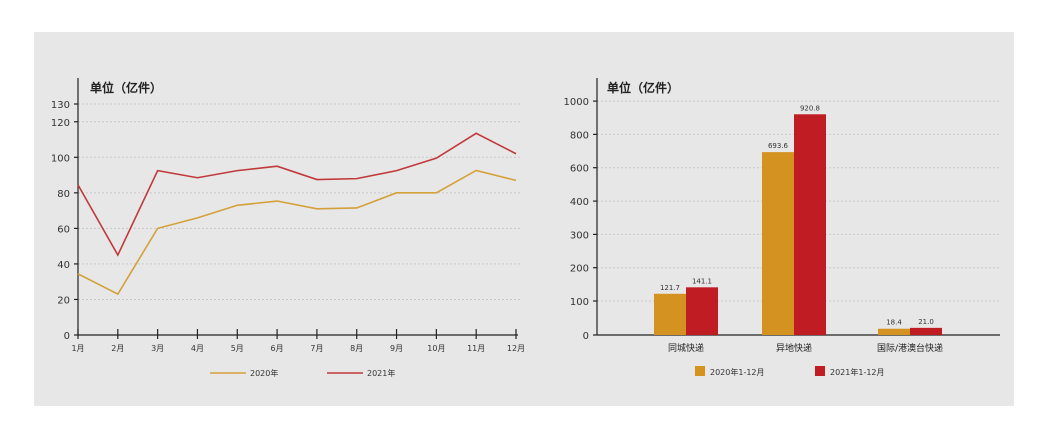  What do you see at coordinates (356, 348) in the screenshot?
I see `line-chart-x-tick-label: 8月` at bounding box center [356, 348].